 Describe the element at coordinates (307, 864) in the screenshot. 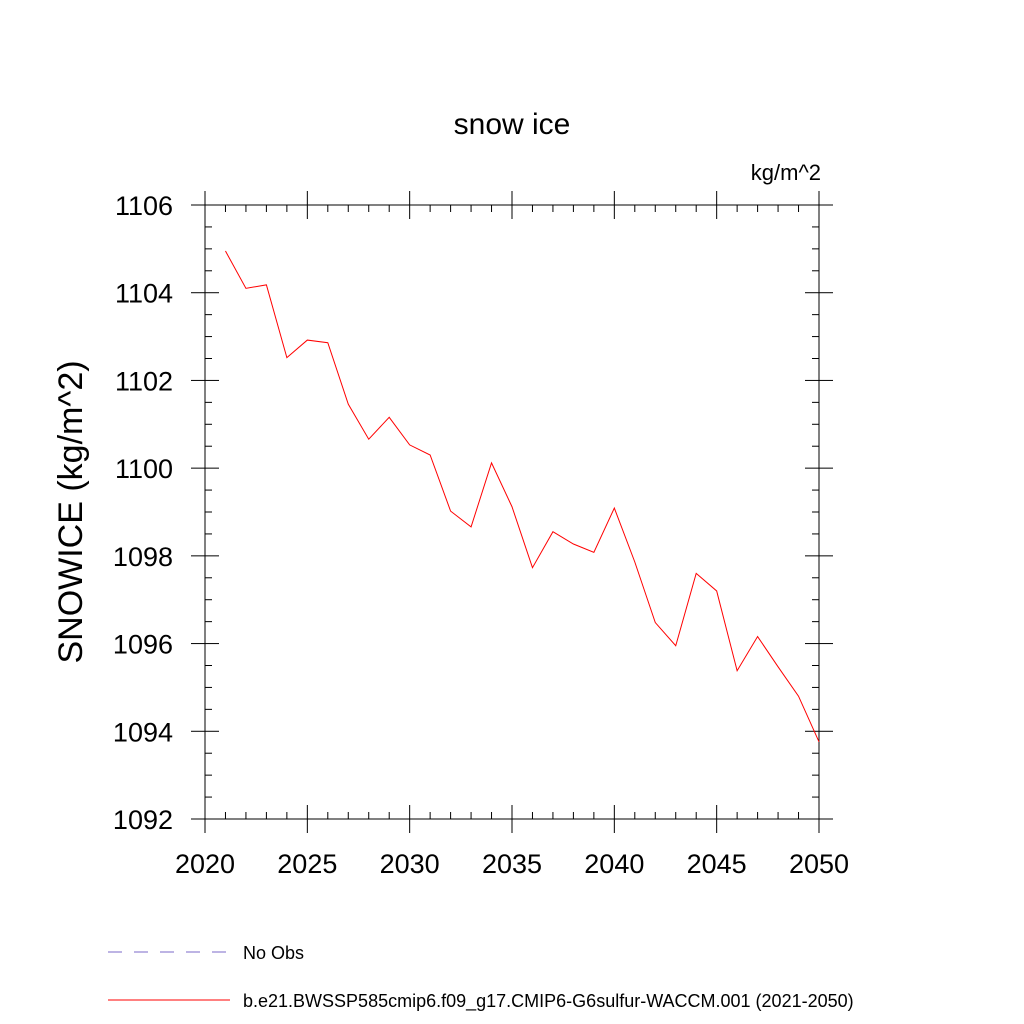

I see `x-tick-label: 2025` at that location.